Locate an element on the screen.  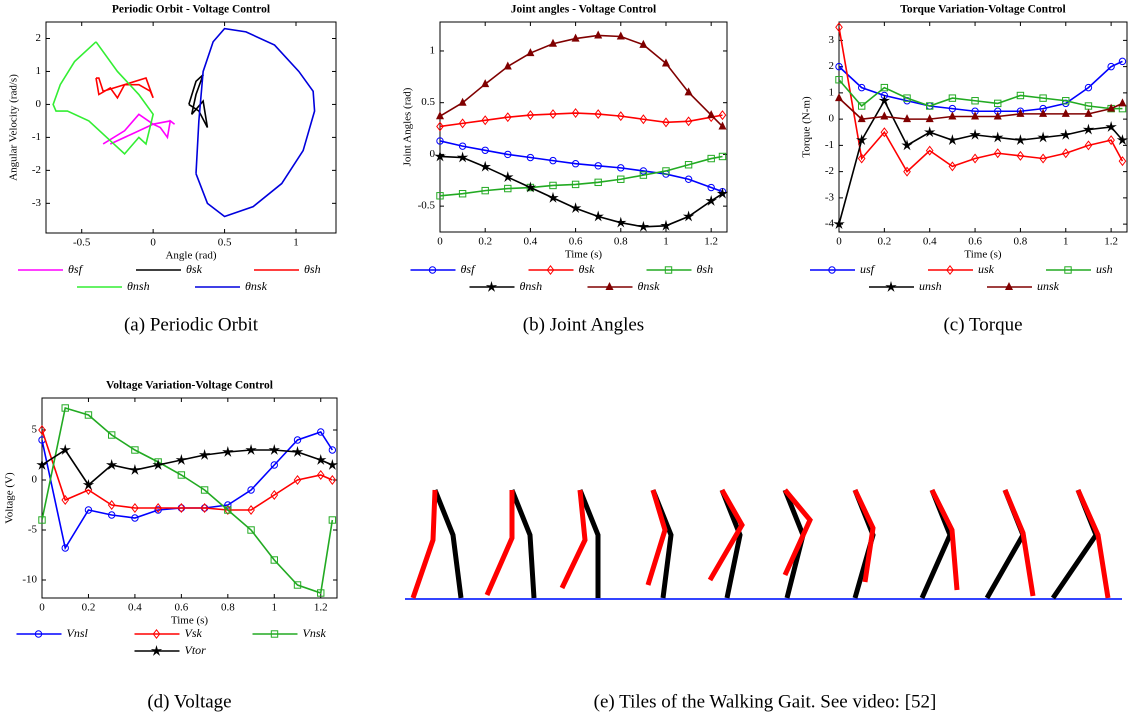
y-axis-label: Joint Angles (rad) is located at coordinates (408, 126).